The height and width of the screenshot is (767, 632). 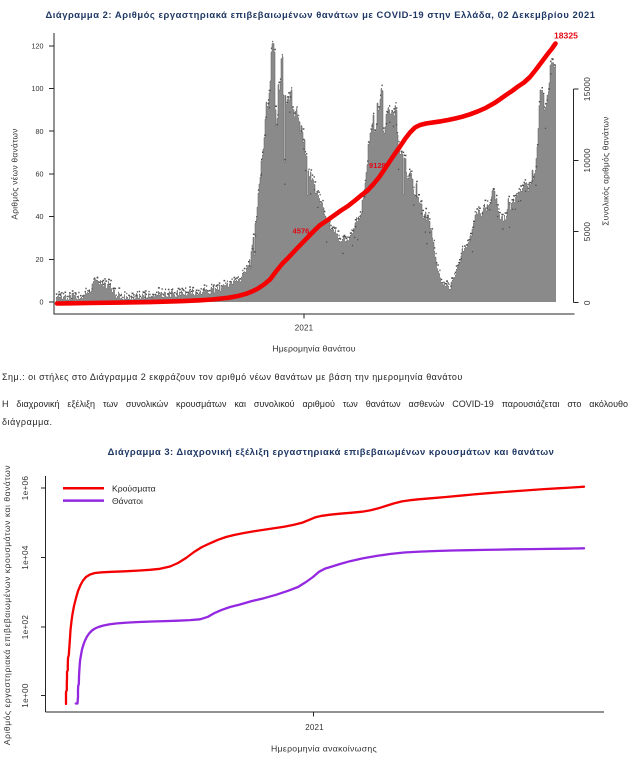 I want to click on svg-text: 18325, so click(x=566, y=36).